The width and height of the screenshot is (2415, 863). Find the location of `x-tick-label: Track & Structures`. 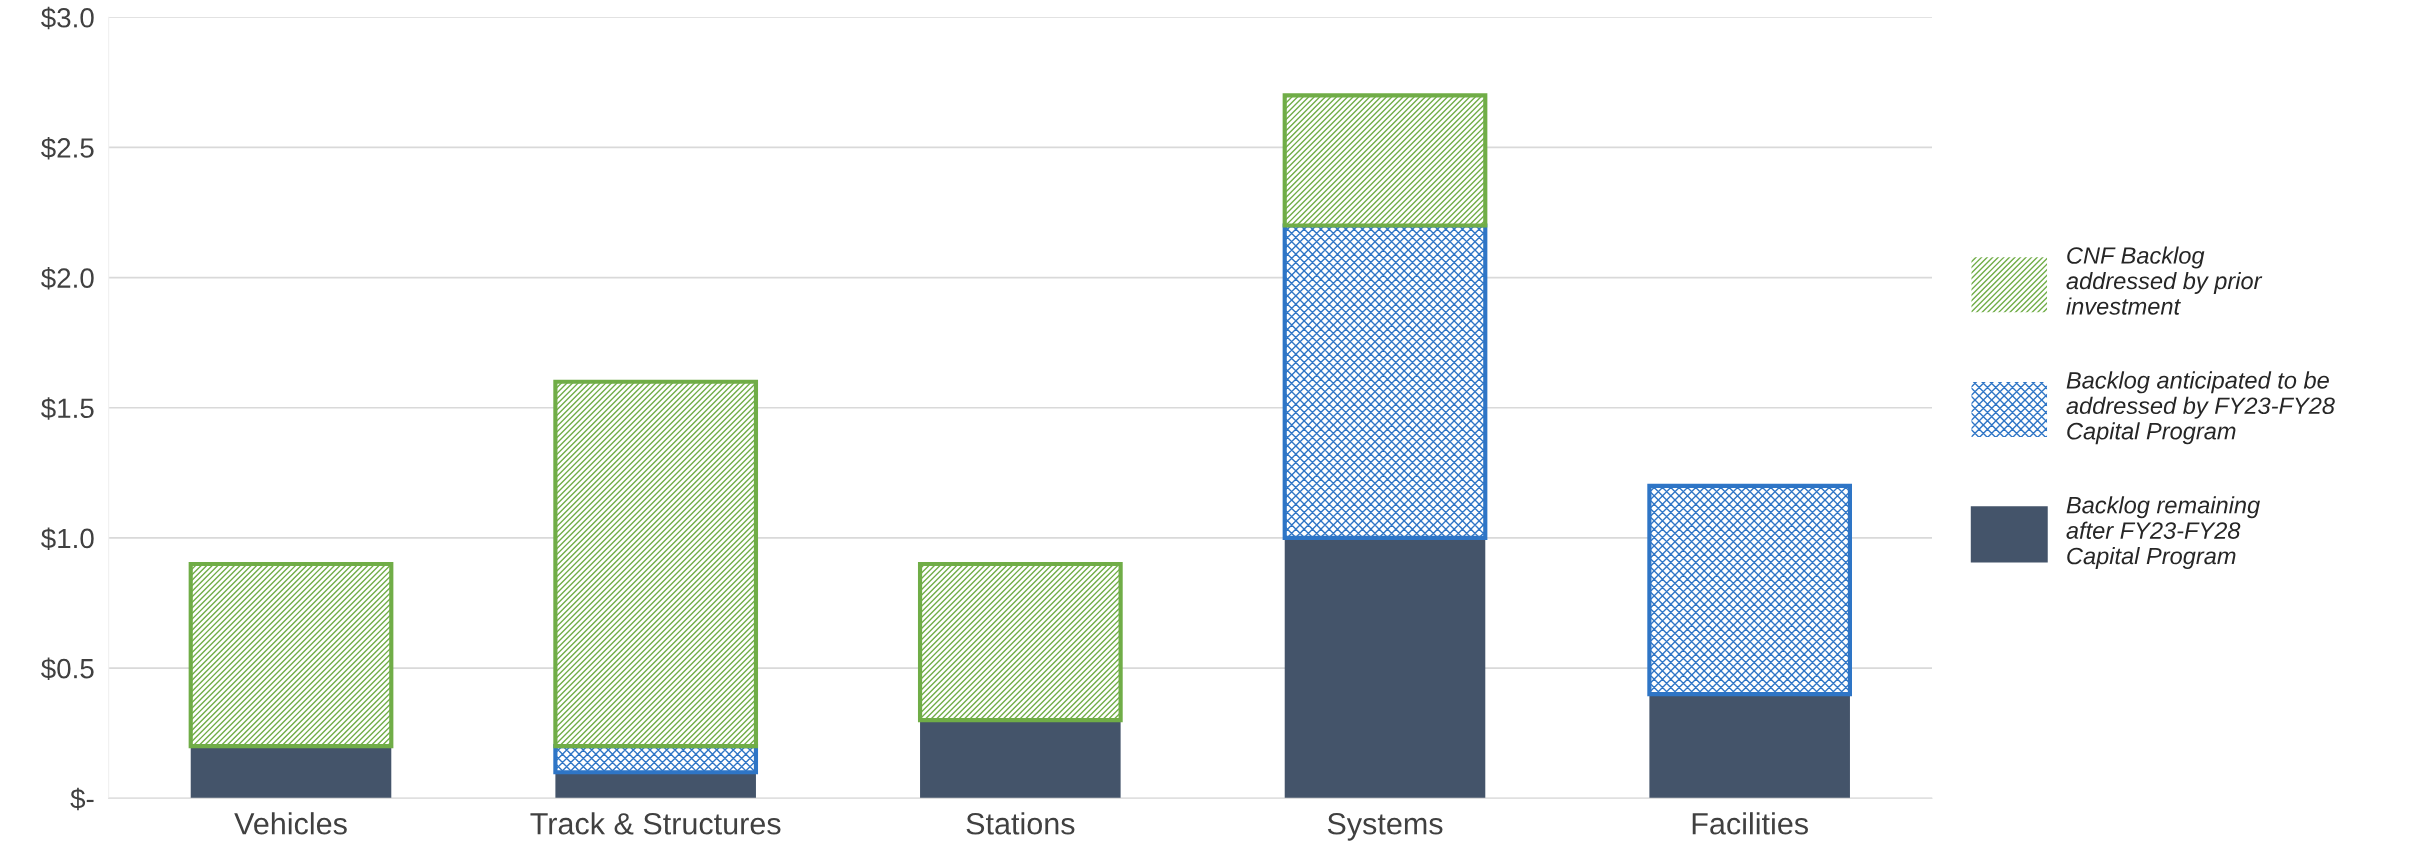

x-tick-label: Track & Structures is located at coordinates (655, 823).